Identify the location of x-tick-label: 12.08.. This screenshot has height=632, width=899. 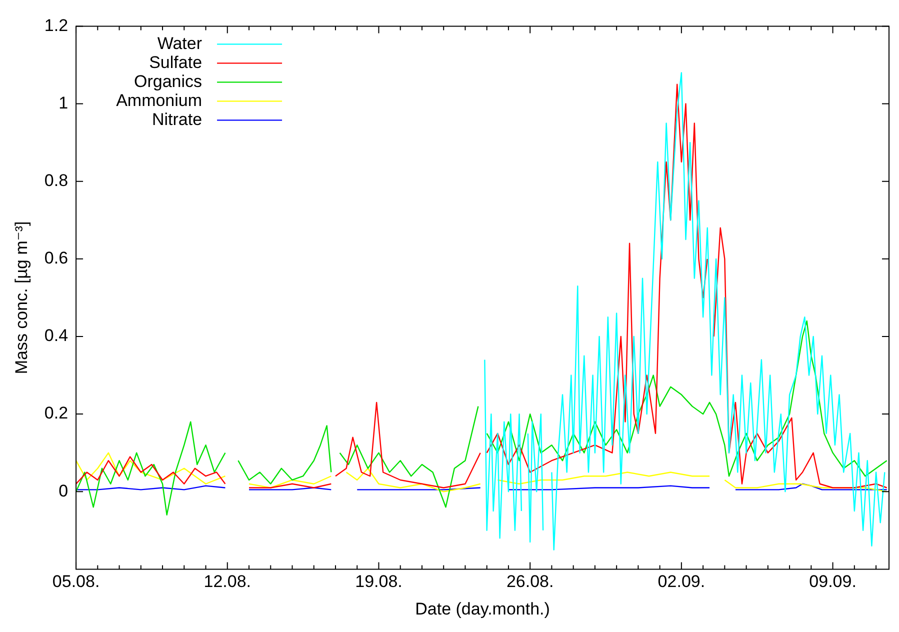
(228, 582).